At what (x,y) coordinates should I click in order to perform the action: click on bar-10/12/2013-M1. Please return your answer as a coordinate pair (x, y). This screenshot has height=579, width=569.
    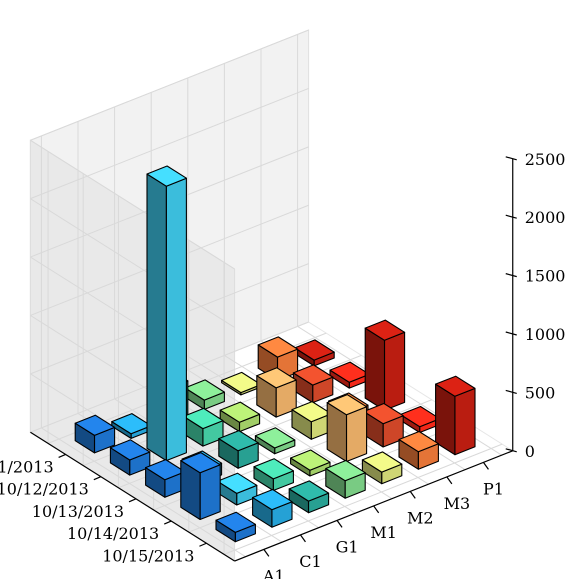
    Looking at the image, I should click on (240, 417).